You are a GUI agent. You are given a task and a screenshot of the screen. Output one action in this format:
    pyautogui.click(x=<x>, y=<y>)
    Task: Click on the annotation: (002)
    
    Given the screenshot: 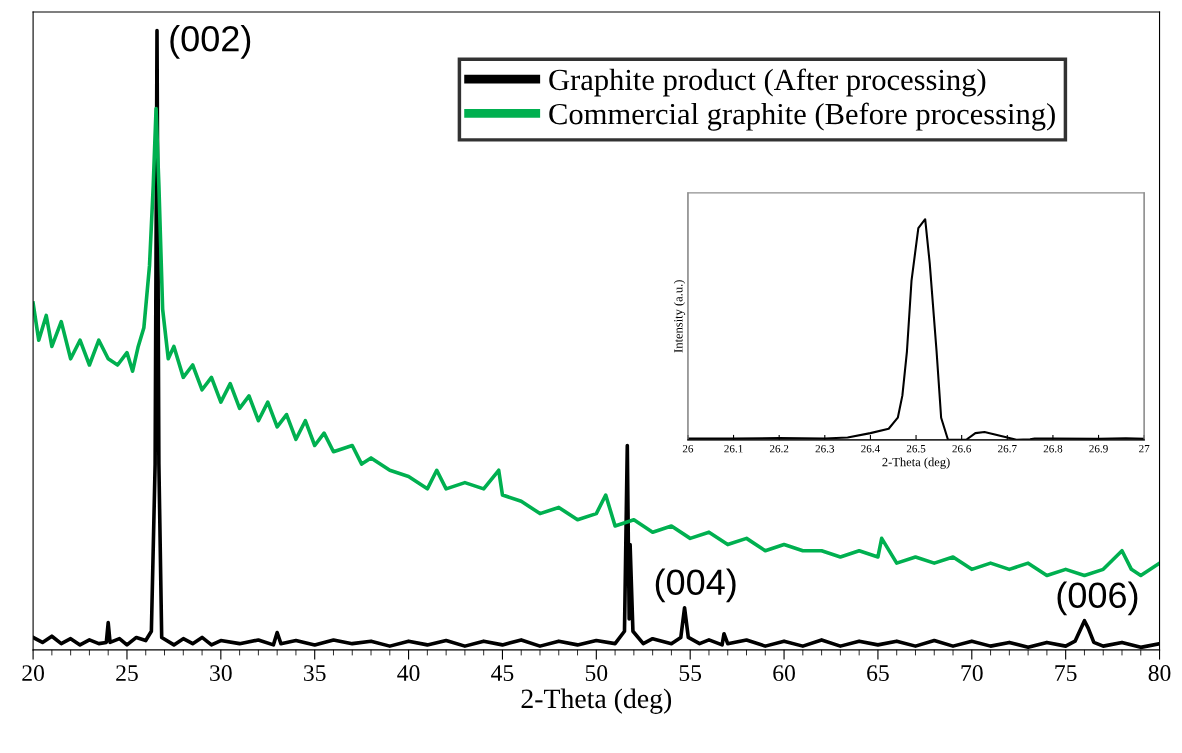 What is the action you would take?
    pyautogui.click(x=210, y=42)
    